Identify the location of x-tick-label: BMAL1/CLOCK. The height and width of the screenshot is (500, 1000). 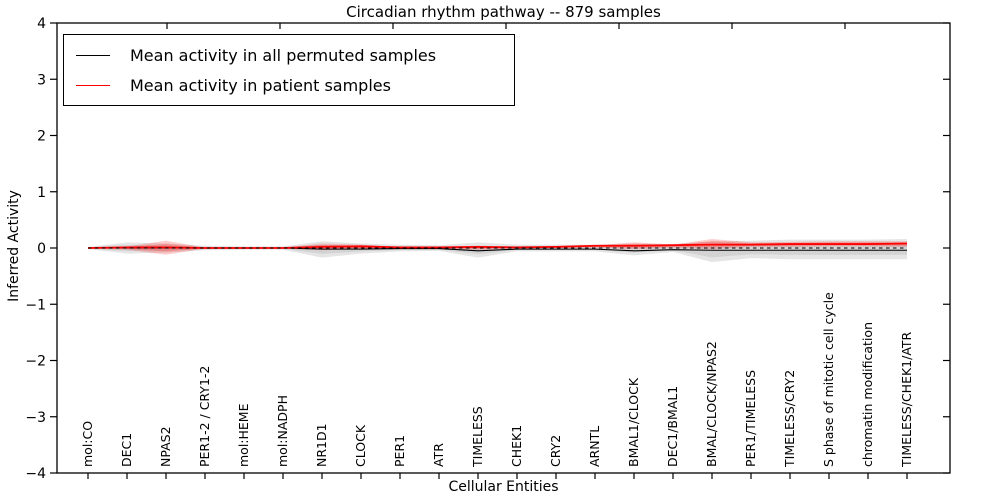
(633, 422).